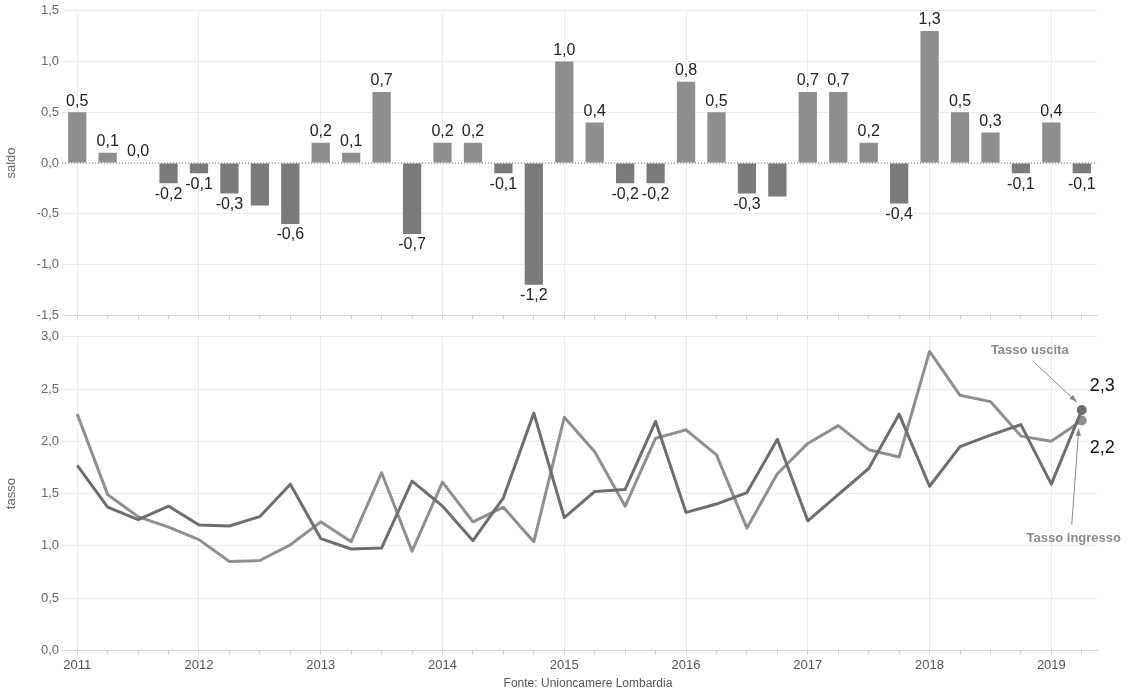  I want to click on x-tick-label: 2012, so click(199, 664).